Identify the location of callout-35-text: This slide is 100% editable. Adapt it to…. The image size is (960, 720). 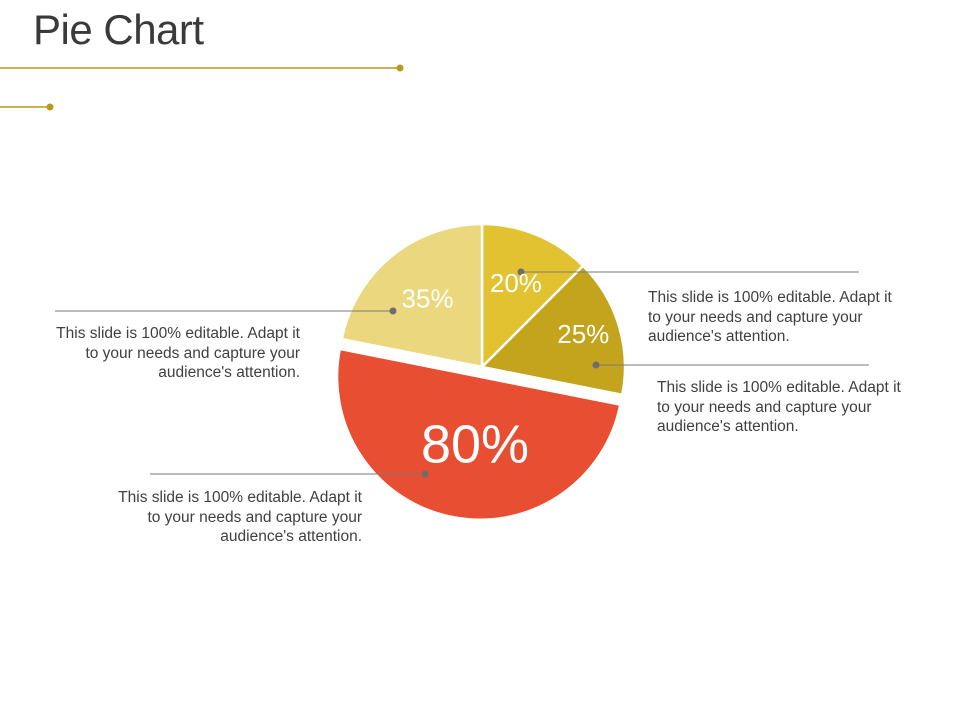
(178, 353).